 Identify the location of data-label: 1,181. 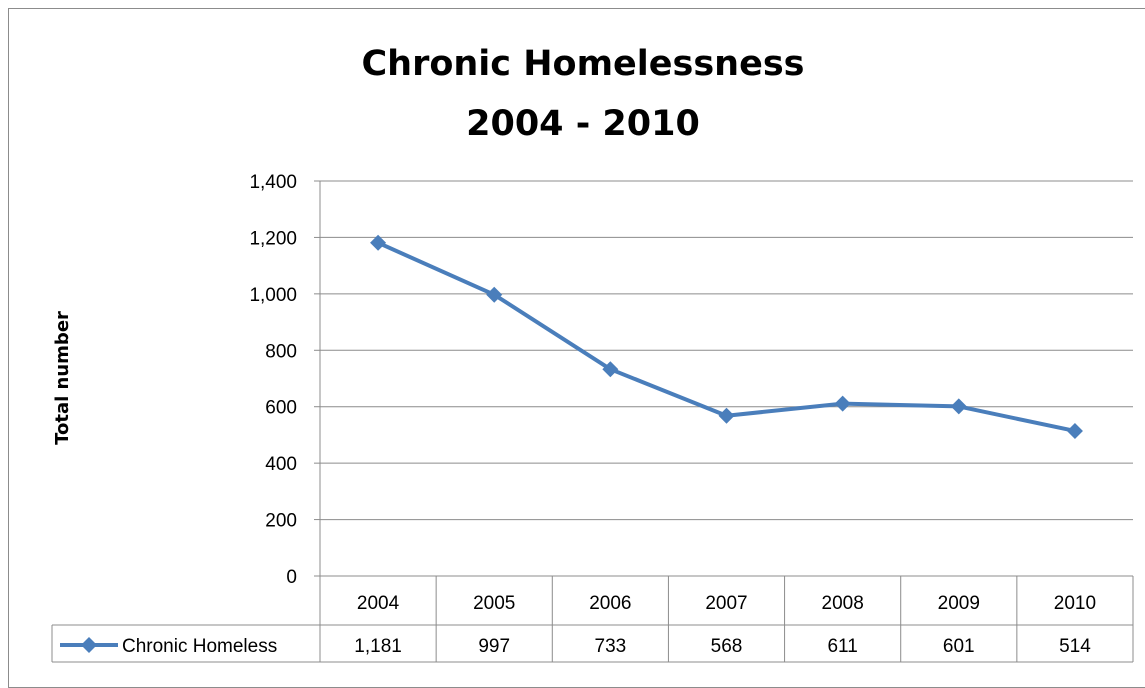
(378, 646).